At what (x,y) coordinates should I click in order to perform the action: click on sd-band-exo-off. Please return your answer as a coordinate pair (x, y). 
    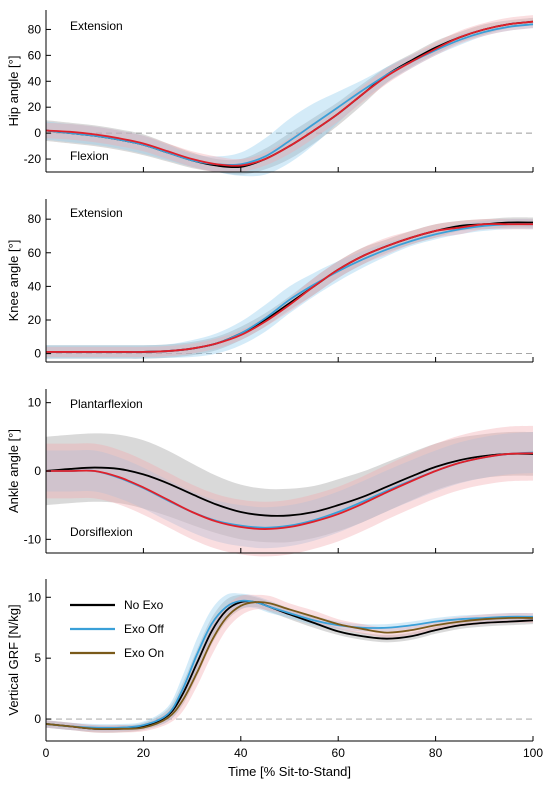
    Looking at the image, I should click on (289, 490).